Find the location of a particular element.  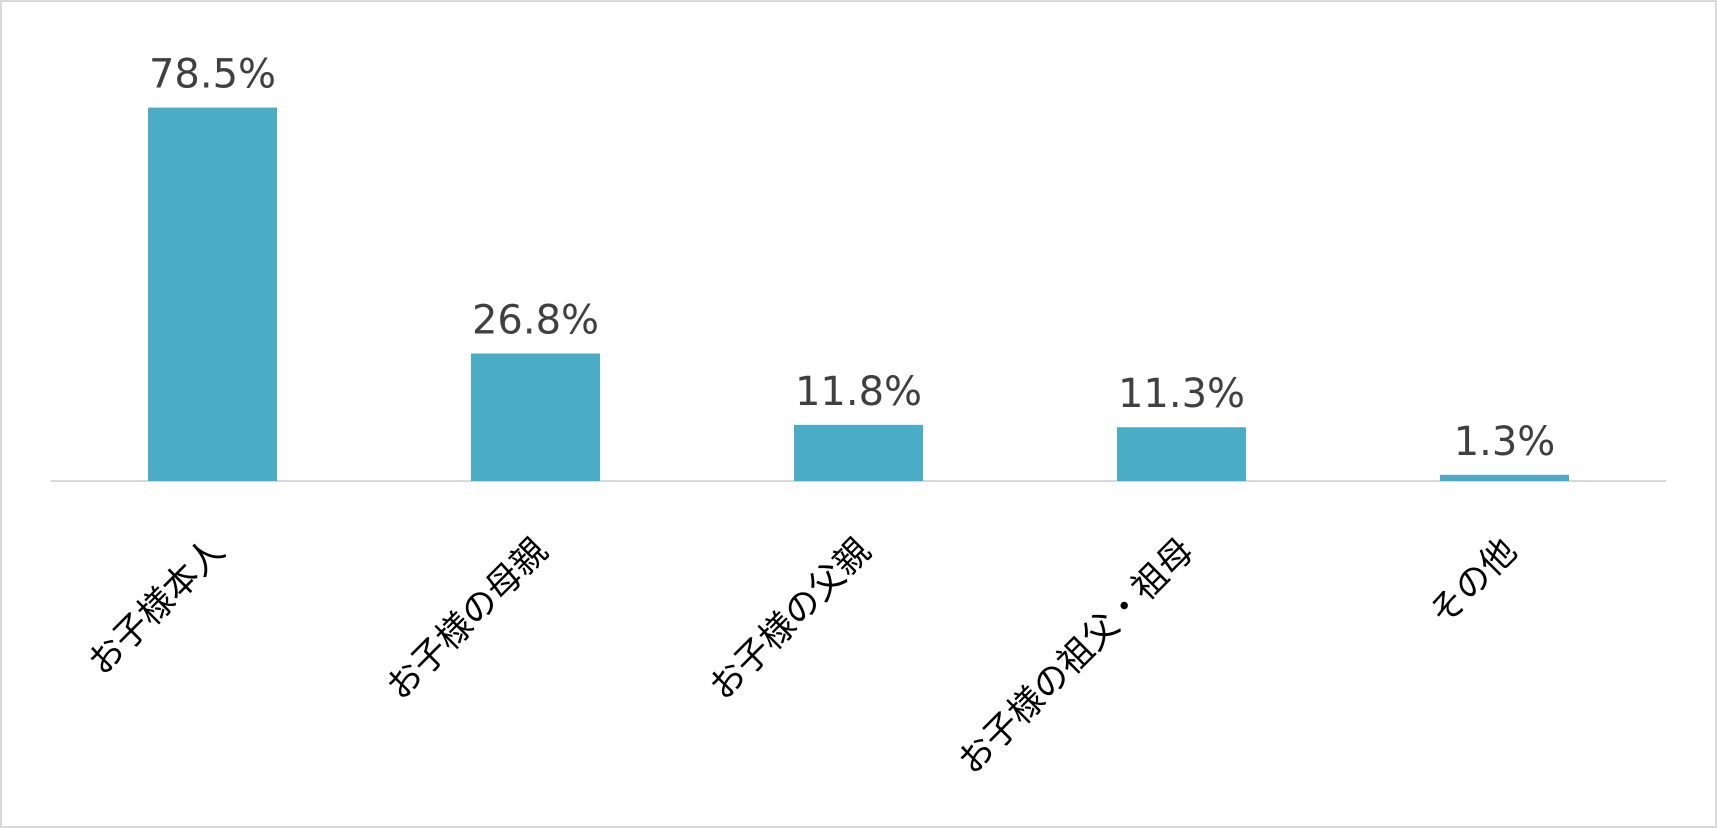

value-label: 11.8% is located at coordinates (858, 392).